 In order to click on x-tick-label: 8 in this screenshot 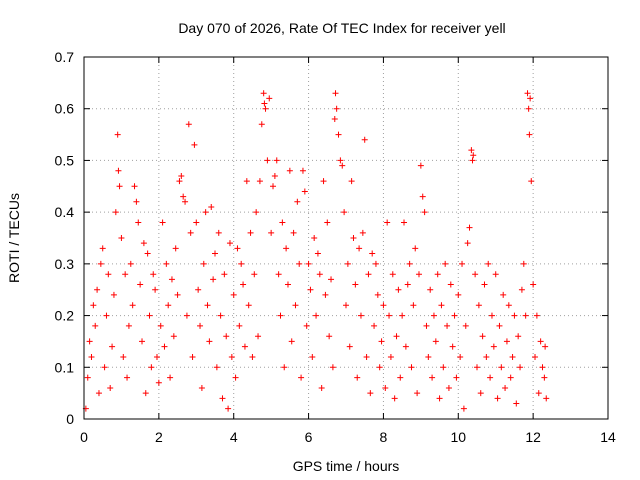, I will do `click(384, 437)`.